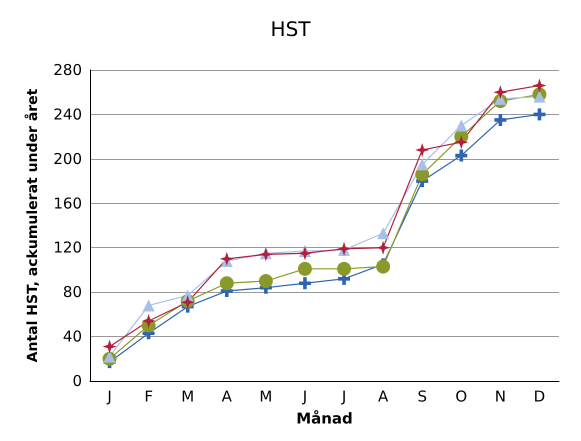 The height and width of the screenshot is (441, 581). I want to click on x-tick-label: S, so click(422, 397).